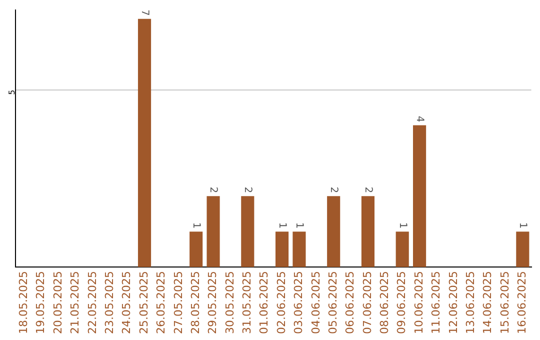 The image size is (540, 340). I want to click on x-tick-label: 01.06.2025, so click(264, 302).